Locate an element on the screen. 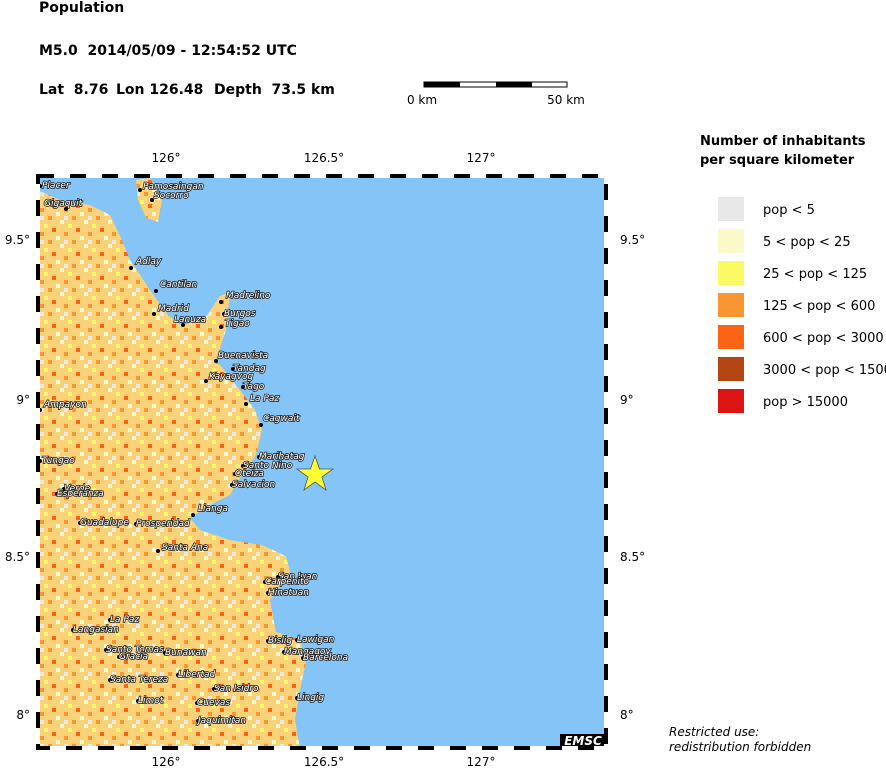 This screenshot has height=770, width=886. place-label: Libertad is located at coordinates (197, 675).